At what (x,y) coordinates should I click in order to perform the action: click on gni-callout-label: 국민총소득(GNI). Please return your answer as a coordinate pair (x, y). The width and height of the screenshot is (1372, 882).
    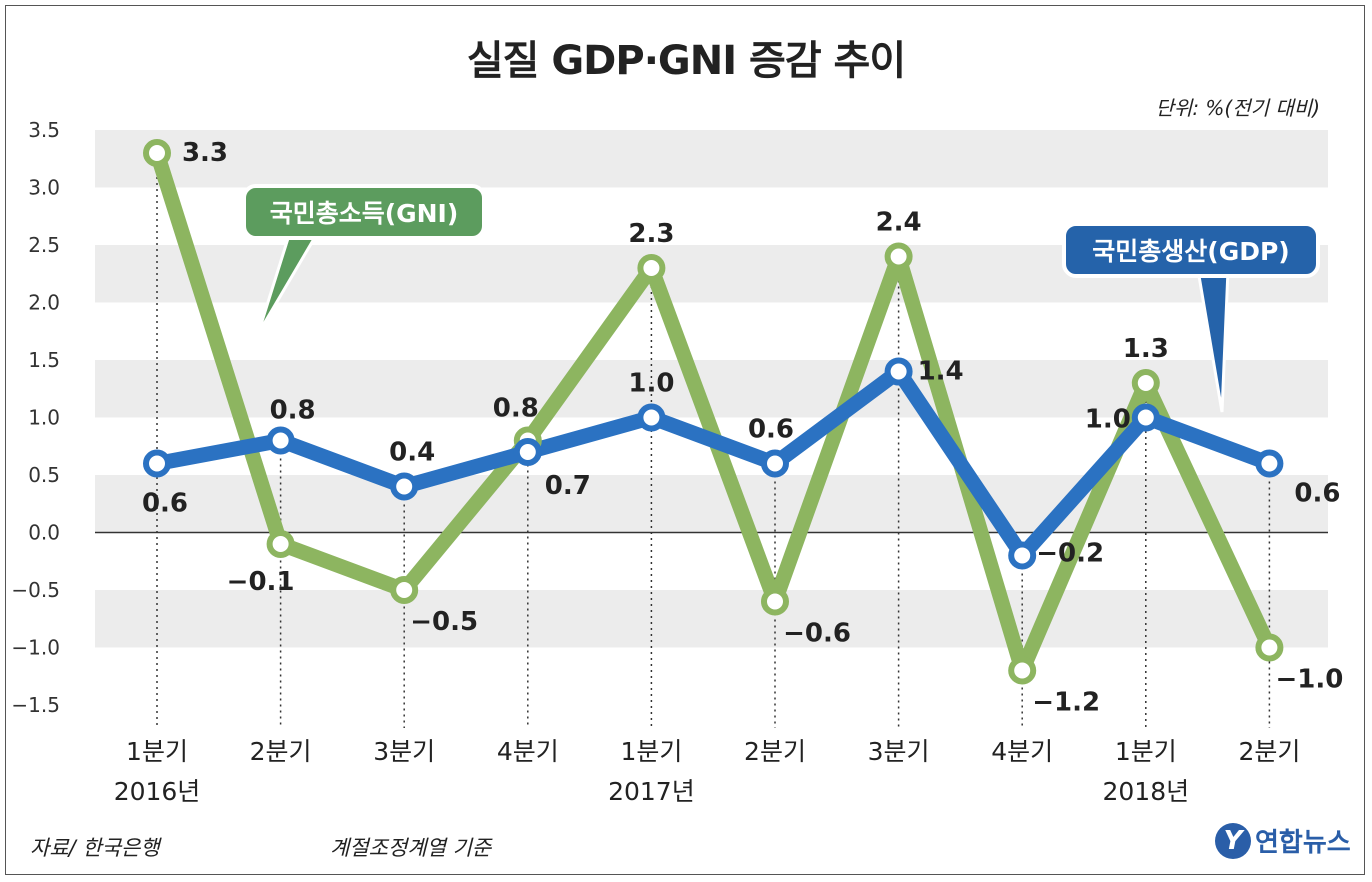
    Looking at the image, I should click on (364, 213).